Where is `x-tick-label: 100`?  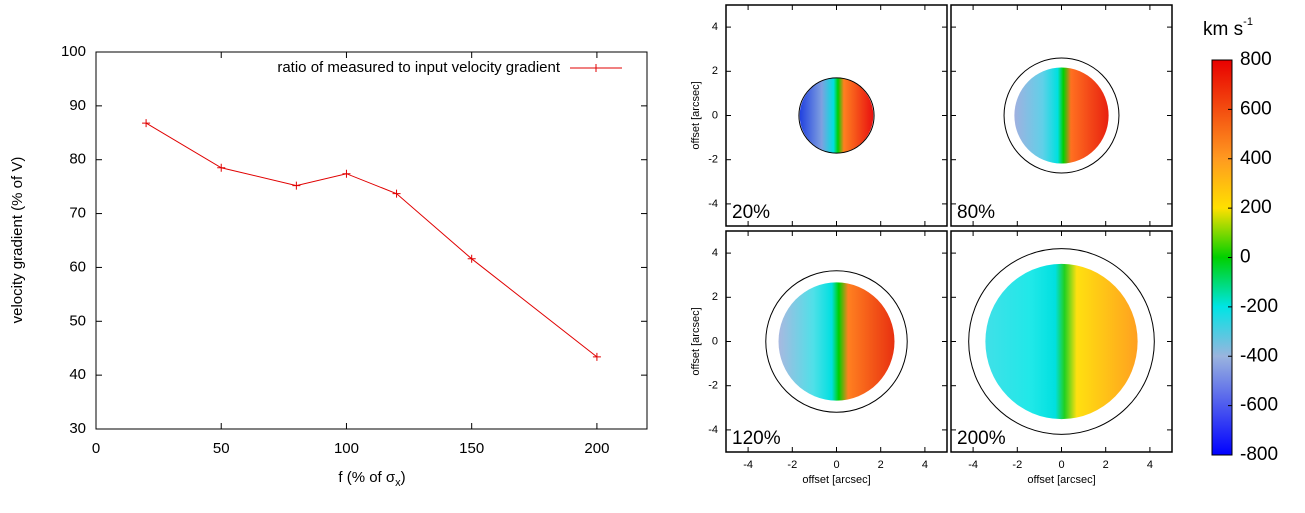
x-tick-label: 100 is located at coordinates (346, 448).